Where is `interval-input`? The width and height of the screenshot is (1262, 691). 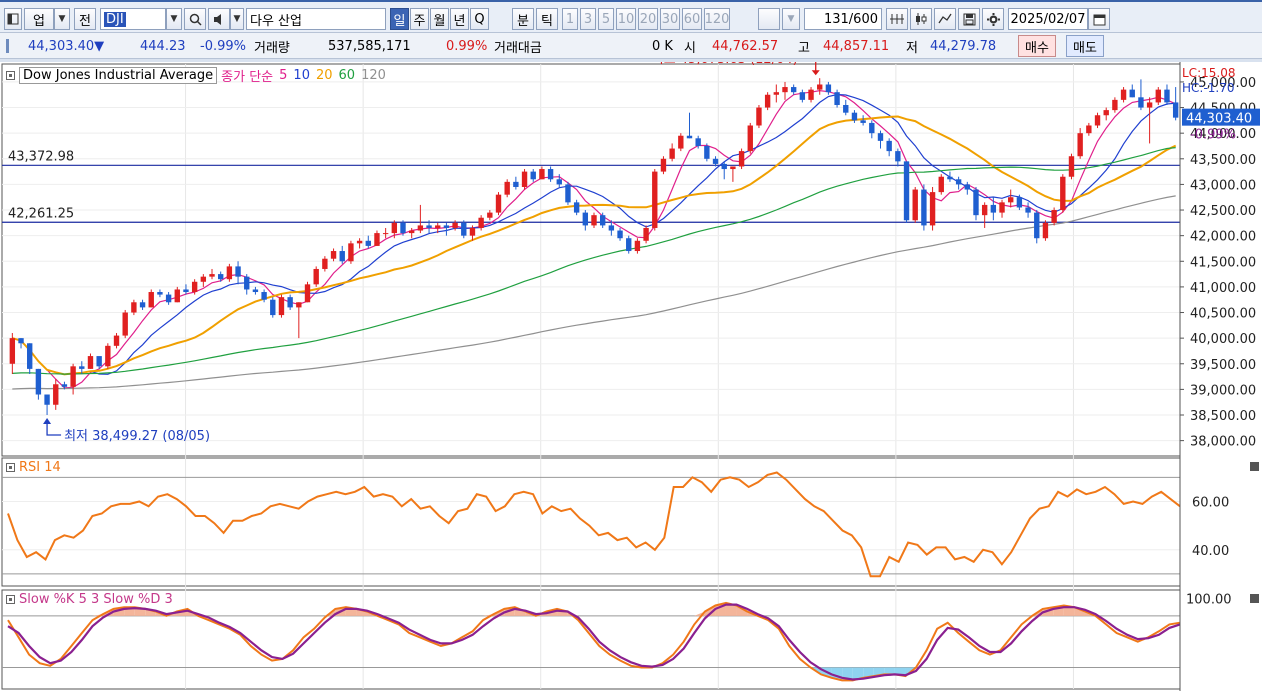 interval-input is located at coordinates (769, 19).